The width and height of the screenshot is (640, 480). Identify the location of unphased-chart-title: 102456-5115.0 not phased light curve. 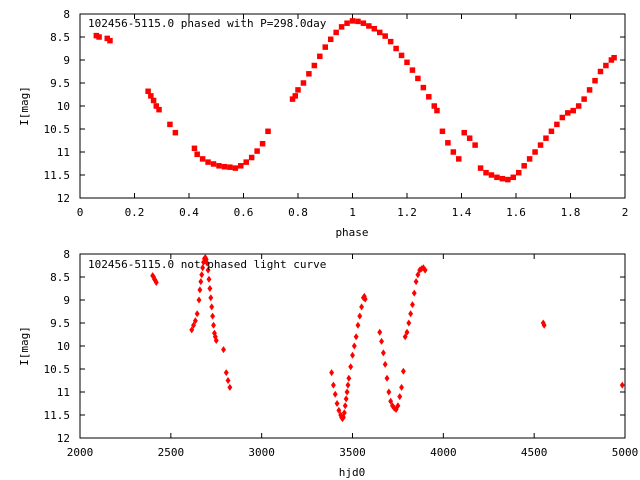
(207, 264).